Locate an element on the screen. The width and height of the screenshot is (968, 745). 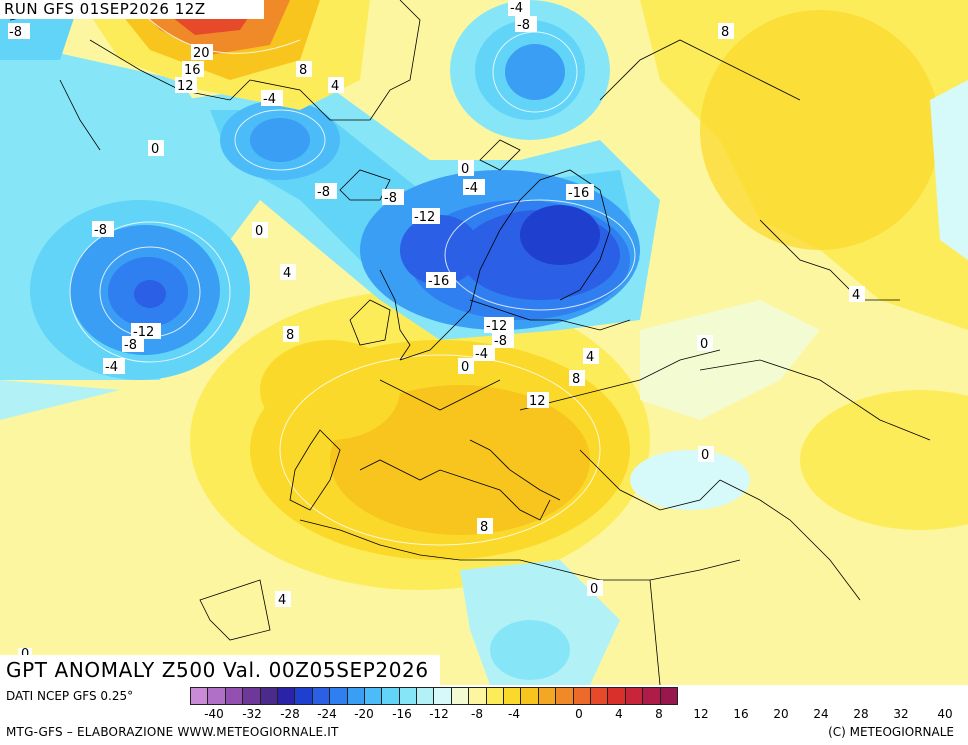
scale-tick-label: 28 is located at coordinates (861, 714).